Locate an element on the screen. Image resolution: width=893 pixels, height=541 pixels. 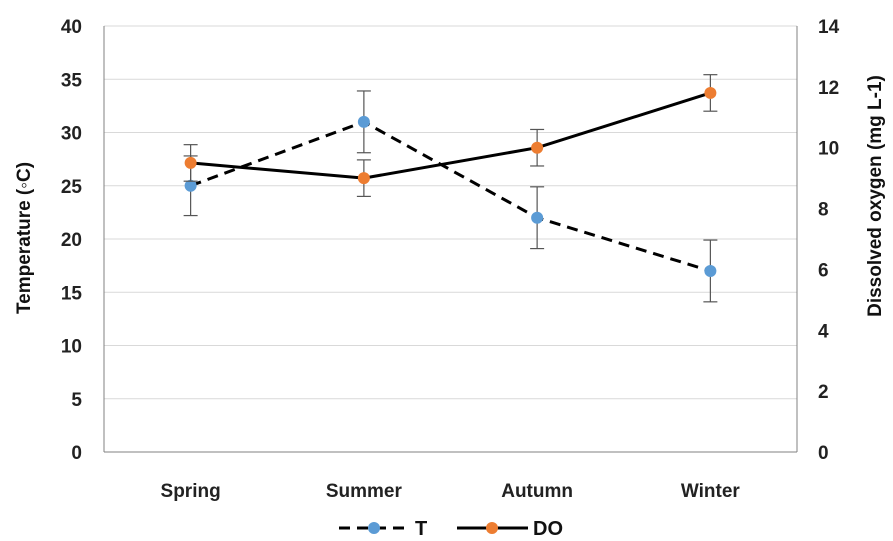
left-tick-label: 15 is located at coordinates (72, 293).